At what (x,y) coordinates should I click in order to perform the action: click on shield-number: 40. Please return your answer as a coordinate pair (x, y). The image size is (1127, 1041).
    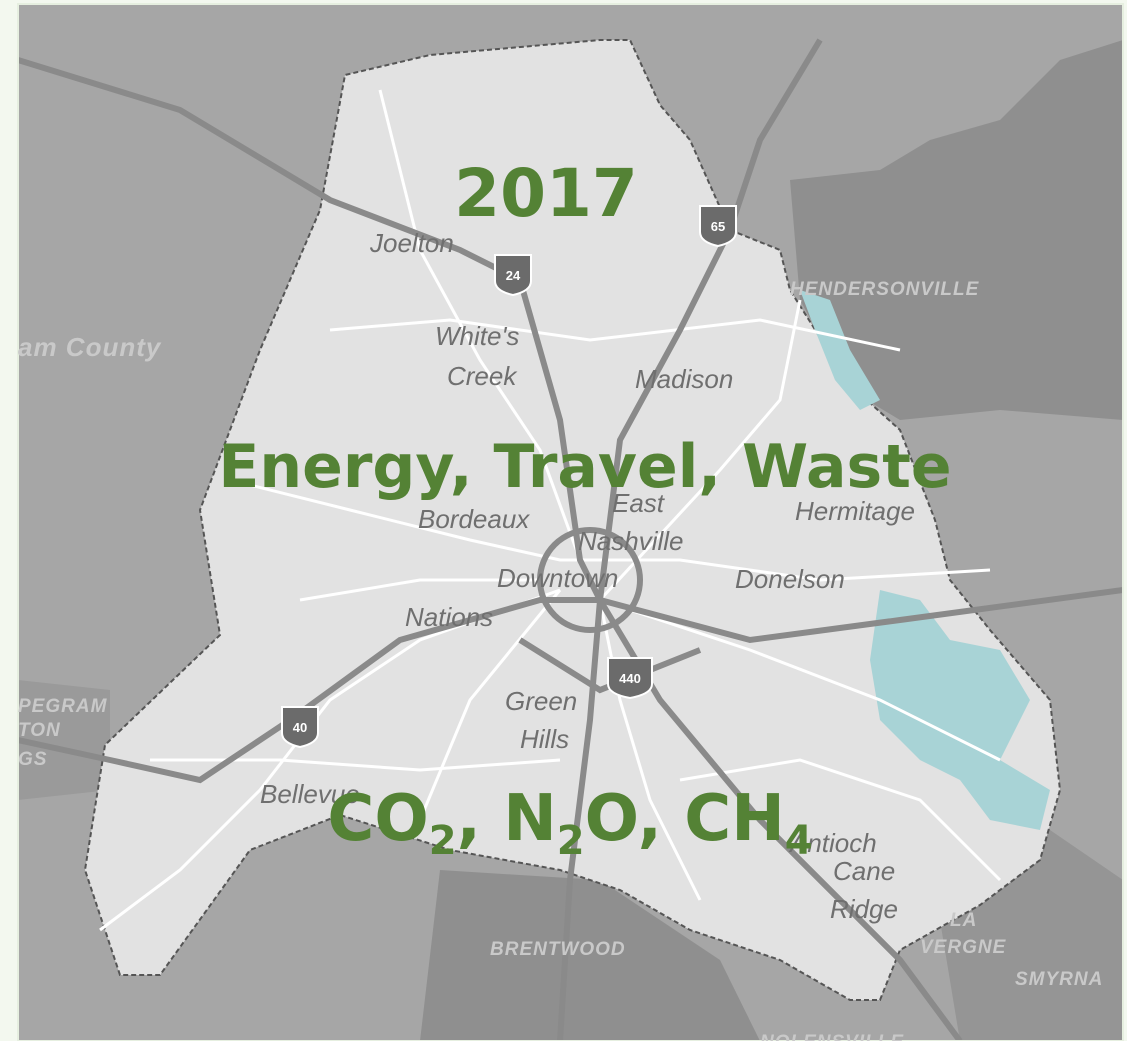
    Looking at the image, I should click on (300, 727).